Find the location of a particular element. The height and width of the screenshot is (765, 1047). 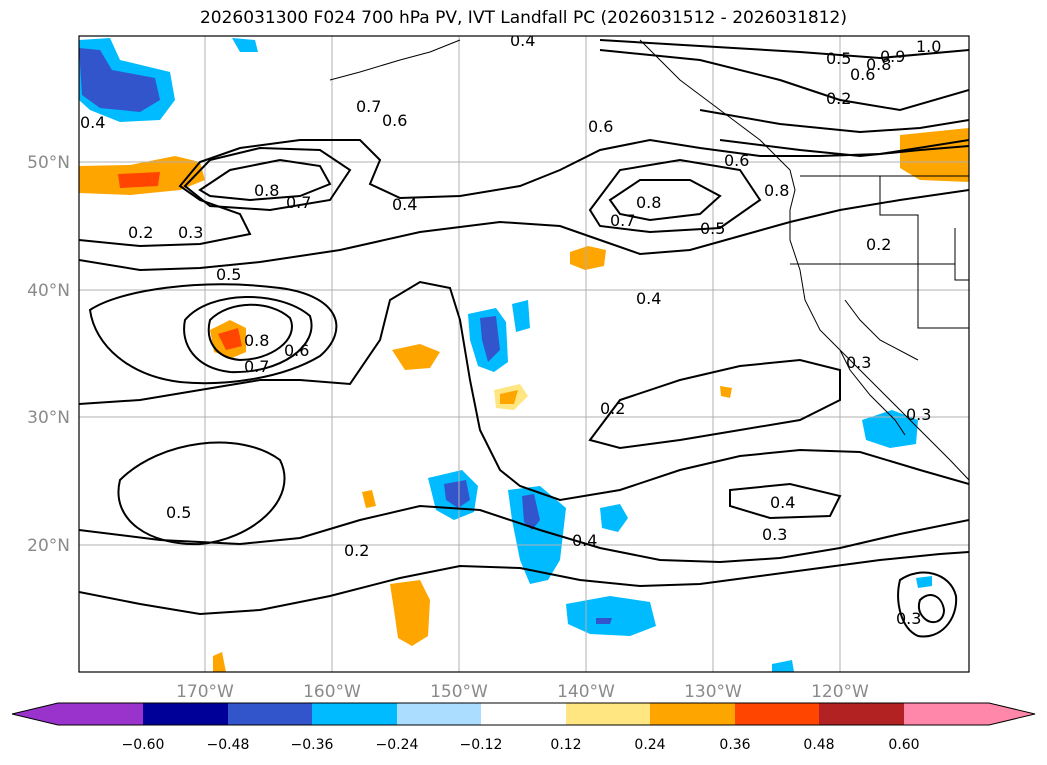

baja-peninsula is located at coordinates (872, 392).